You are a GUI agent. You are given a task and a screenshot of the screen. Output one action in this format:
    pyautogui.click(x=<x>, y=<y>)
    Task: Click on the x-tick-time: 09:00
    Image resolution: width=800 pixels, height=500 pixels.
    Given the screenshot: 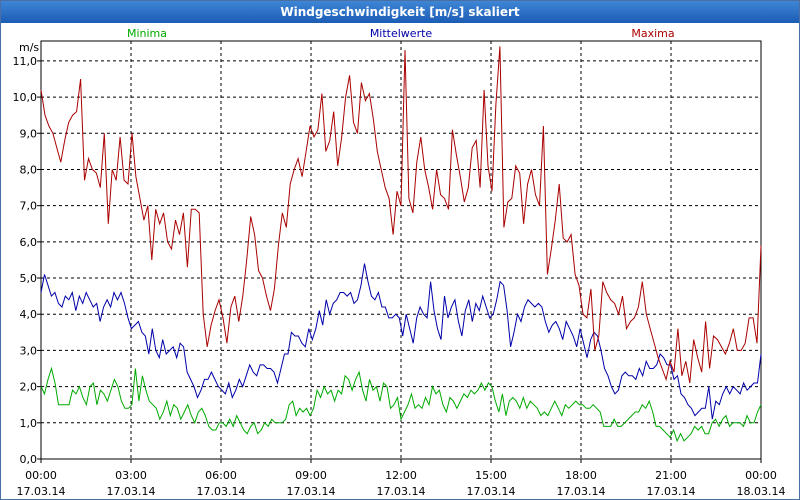 What is the action you would take?
    pyautogui.click(x=311, y=475)
    